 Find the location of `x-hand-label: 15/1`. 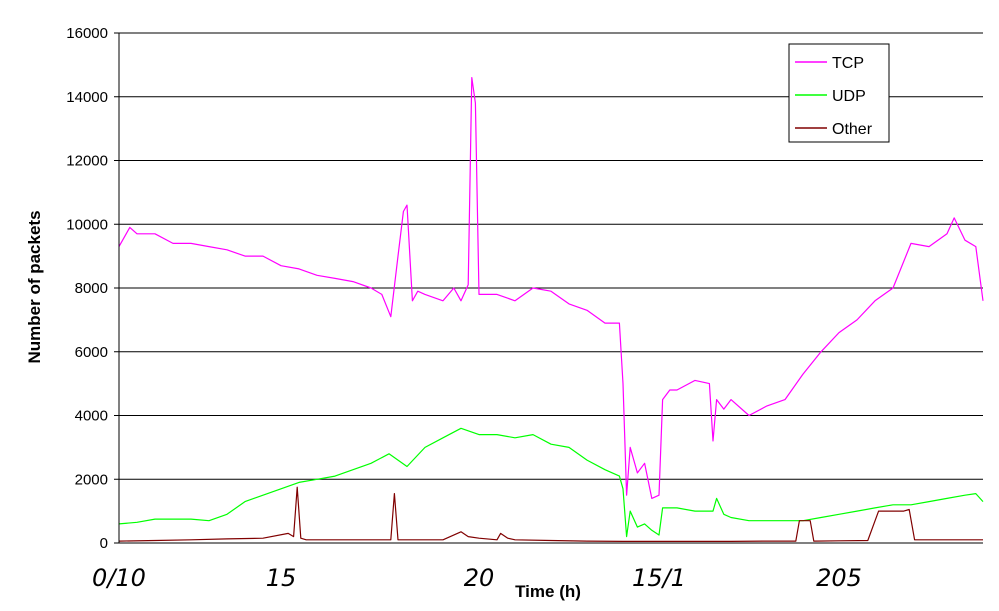

x-hand-label: 15/1 is located at coordinates (659, 578).